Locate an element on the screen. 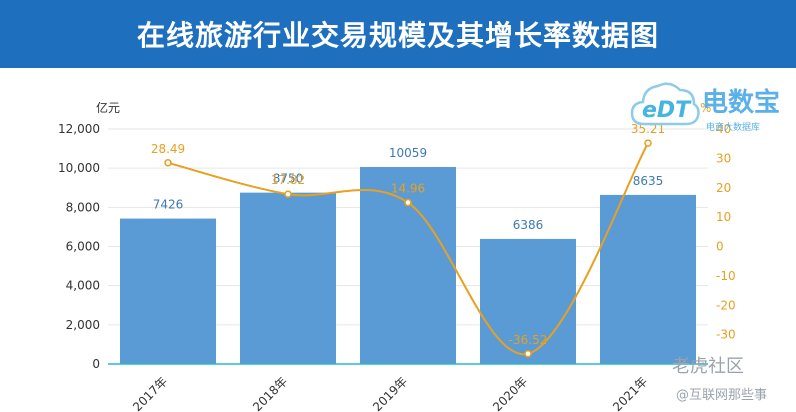 This screenshot has width=796, height=412. watermark-site: 老虎社区 is located at coordinates (708, 366).